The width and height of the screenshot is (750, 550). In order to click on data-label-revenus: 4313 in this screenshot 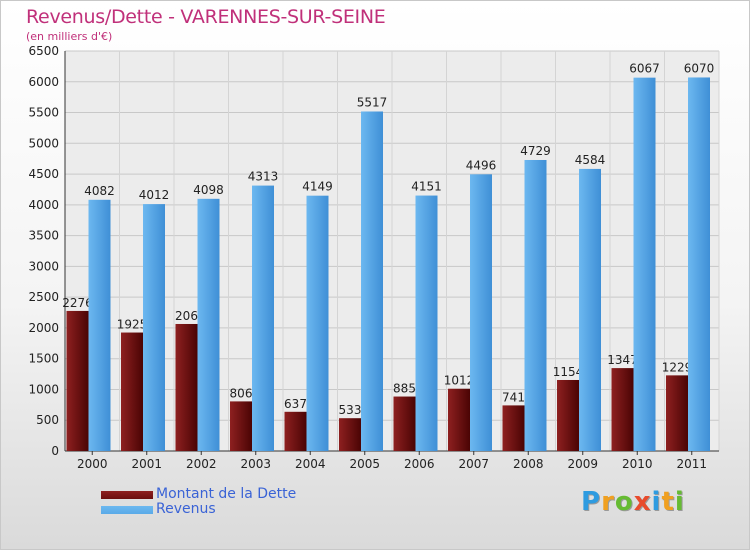, I will do `click(263, 177)`.